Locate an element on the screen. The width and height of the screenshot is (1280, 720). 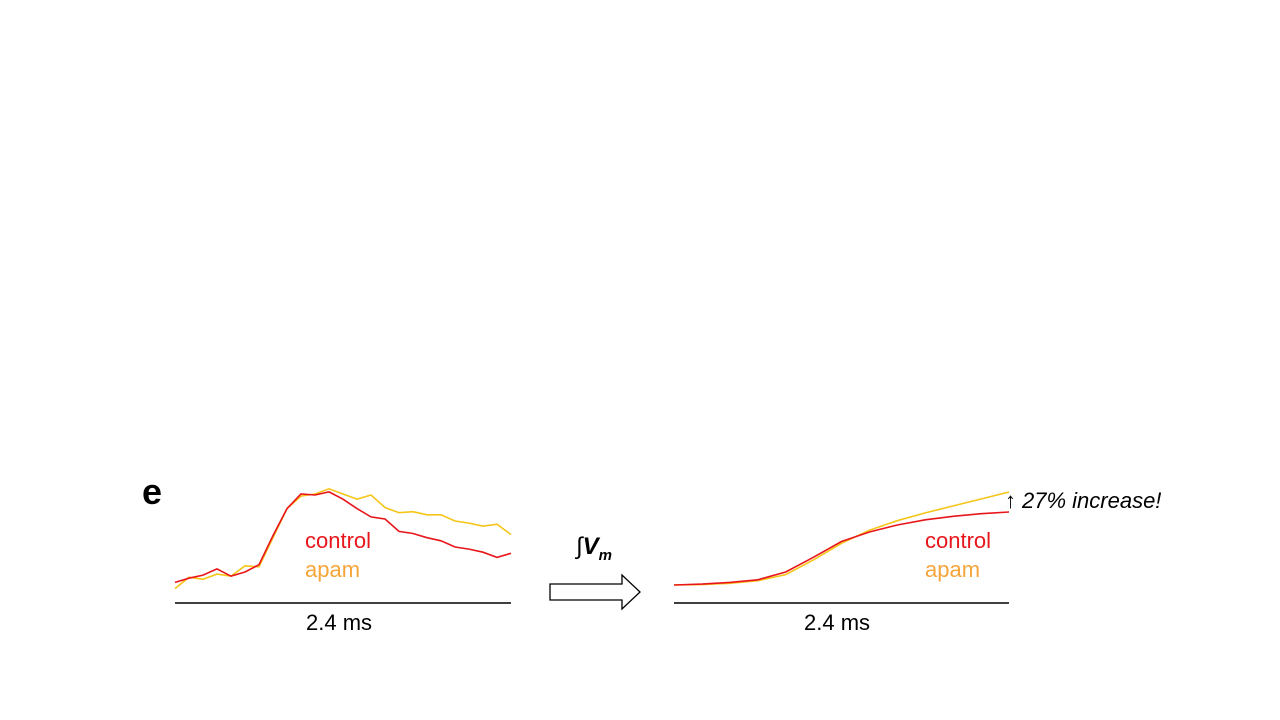
integral-vm-chart is located at coordinates (841, 547).